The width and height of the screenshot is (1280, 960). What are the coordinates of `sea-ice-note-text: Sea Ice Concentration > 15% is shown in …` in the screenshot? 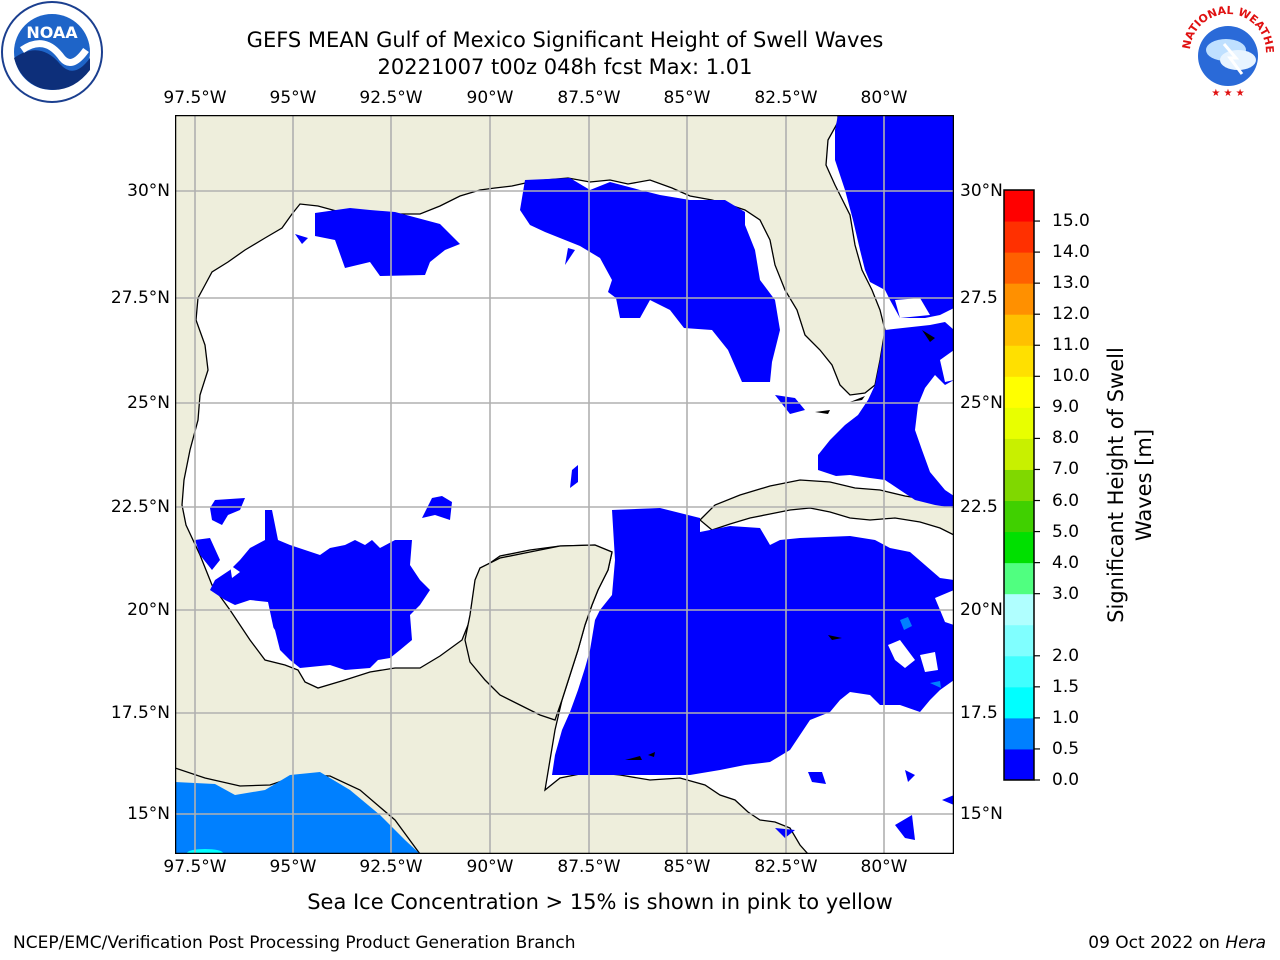 It's located at (600, 902).